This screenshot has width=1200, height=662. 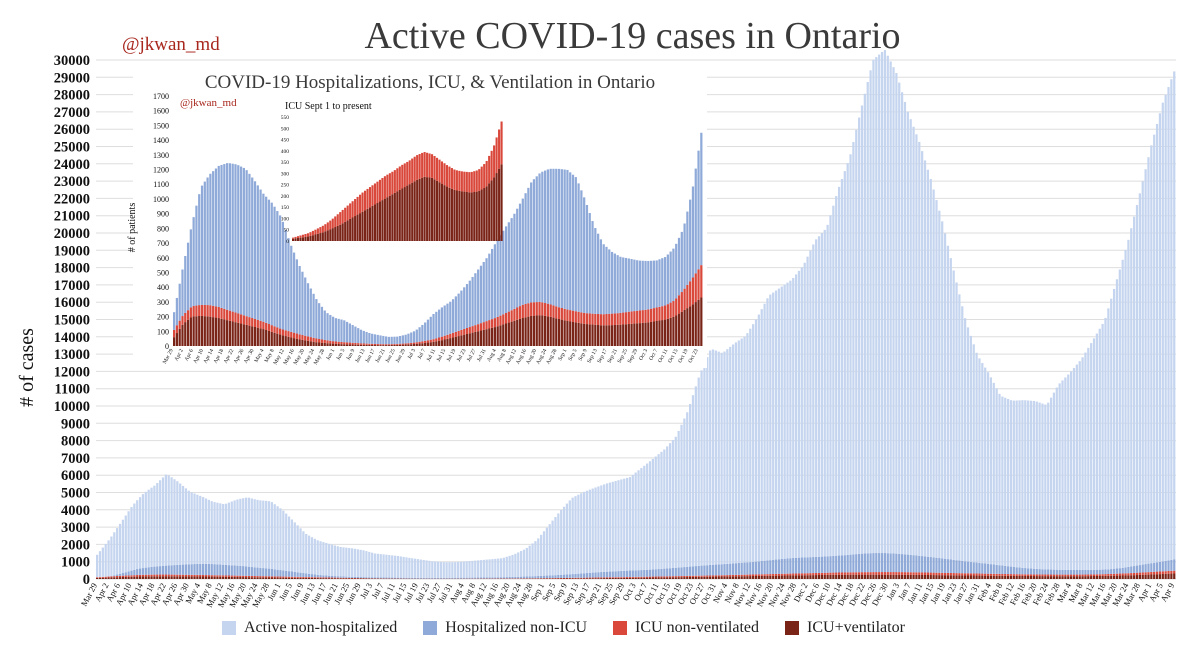 I want to click on icu-inset-title: ICU Sept 1 to present, so click(x=328, y=106).